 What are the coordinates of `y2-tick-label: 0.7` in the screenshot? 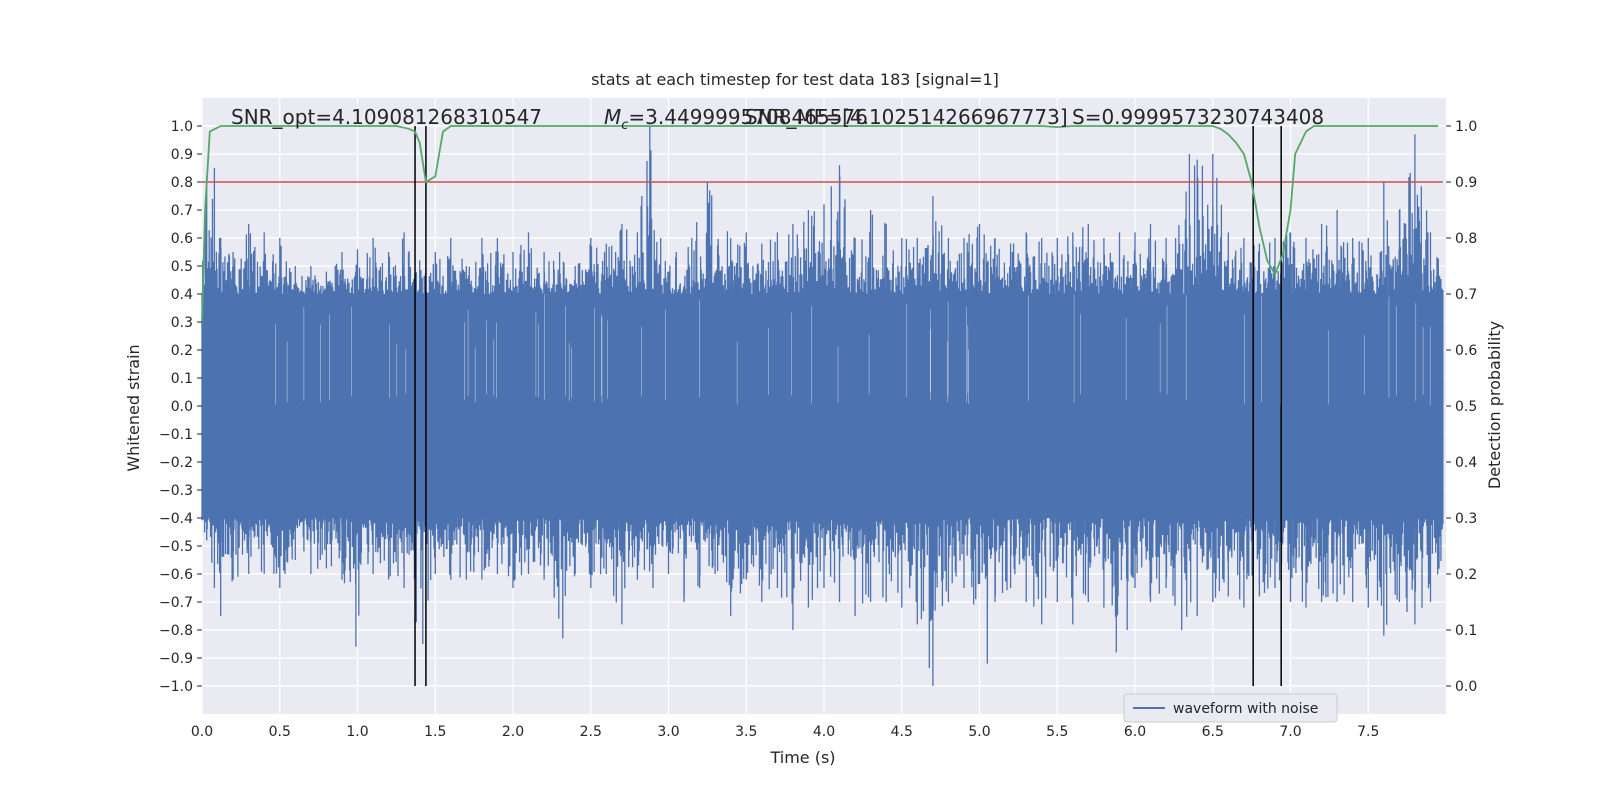 It's located at (1466, 295).